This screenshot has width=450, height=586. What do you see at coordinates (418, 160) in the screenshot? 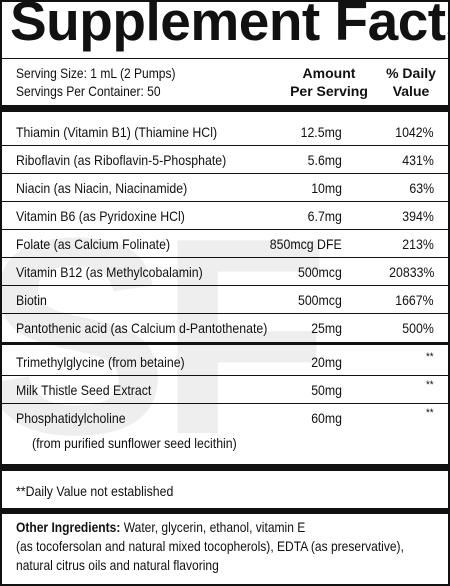
I see `nutrient-daily-value: 431%` at bounding box center [418, 160].